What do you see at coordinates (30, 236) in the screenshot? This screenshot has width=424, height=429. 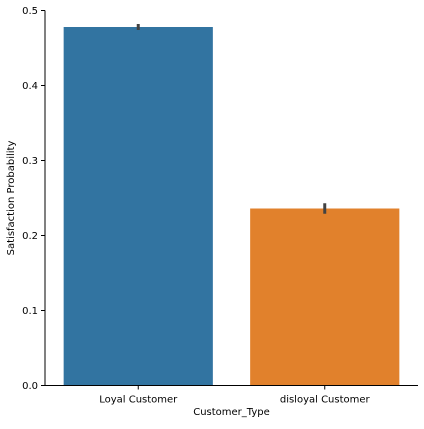 I see `y-tick-label-2: 0.2` at bounding box center [30, 236].